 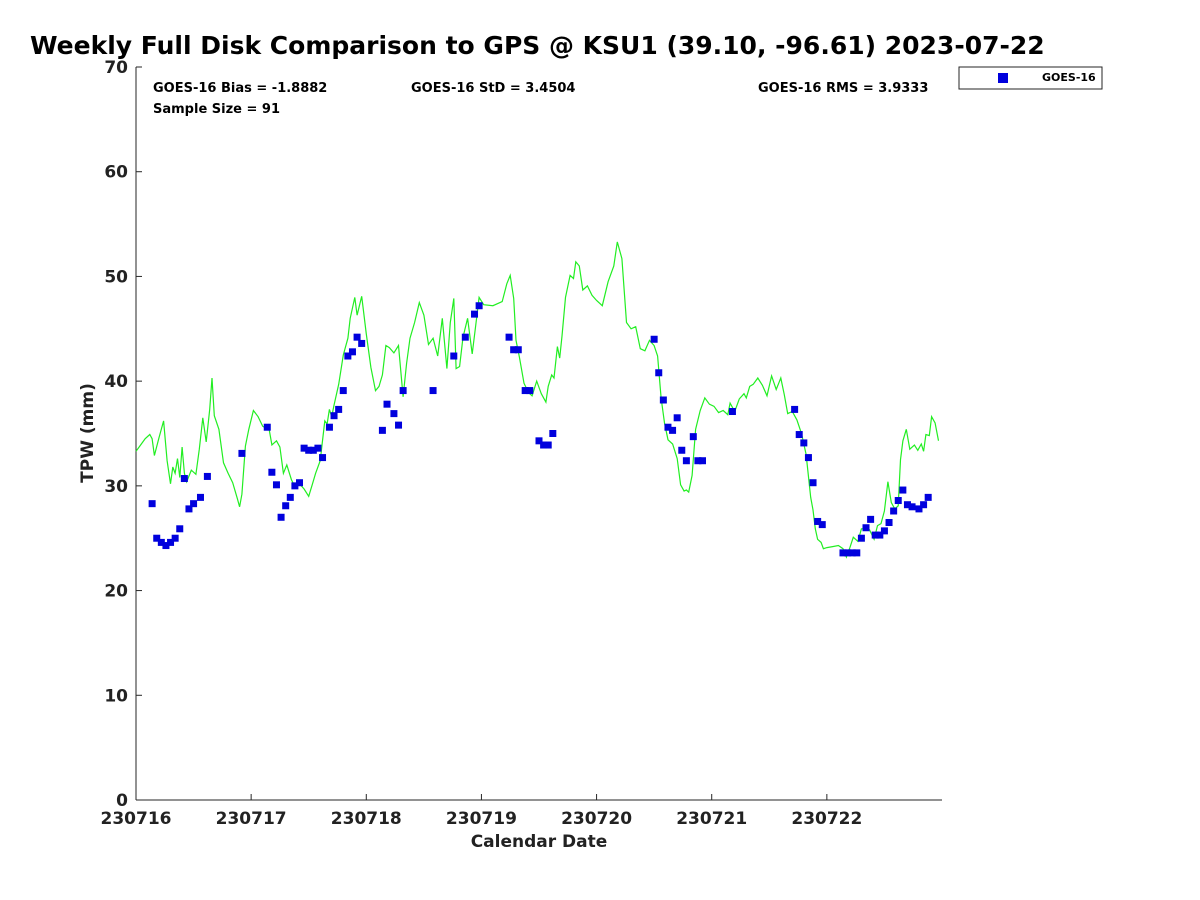 I want to click on y-ticks: 0 10 20 30 40 50 60 70, so click(x=123, y=434).